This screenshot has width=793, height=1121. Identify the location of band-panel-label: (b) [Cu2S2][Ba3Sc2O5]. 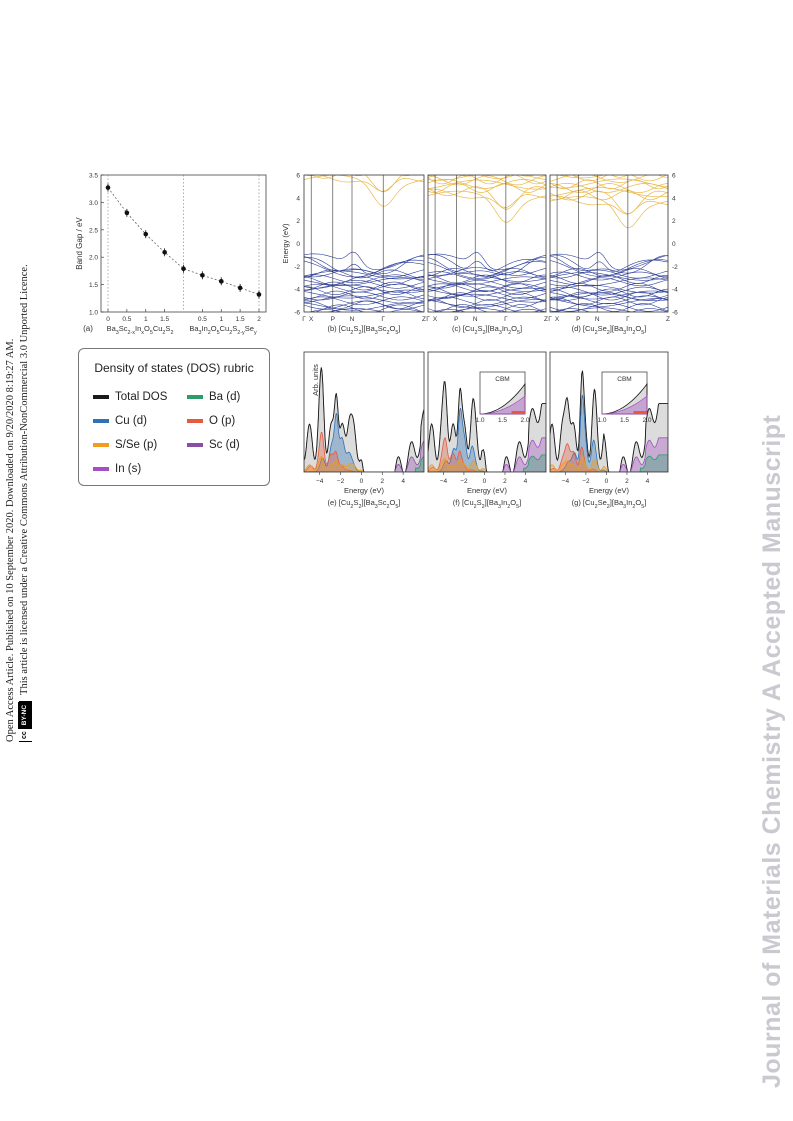
(364, 330).